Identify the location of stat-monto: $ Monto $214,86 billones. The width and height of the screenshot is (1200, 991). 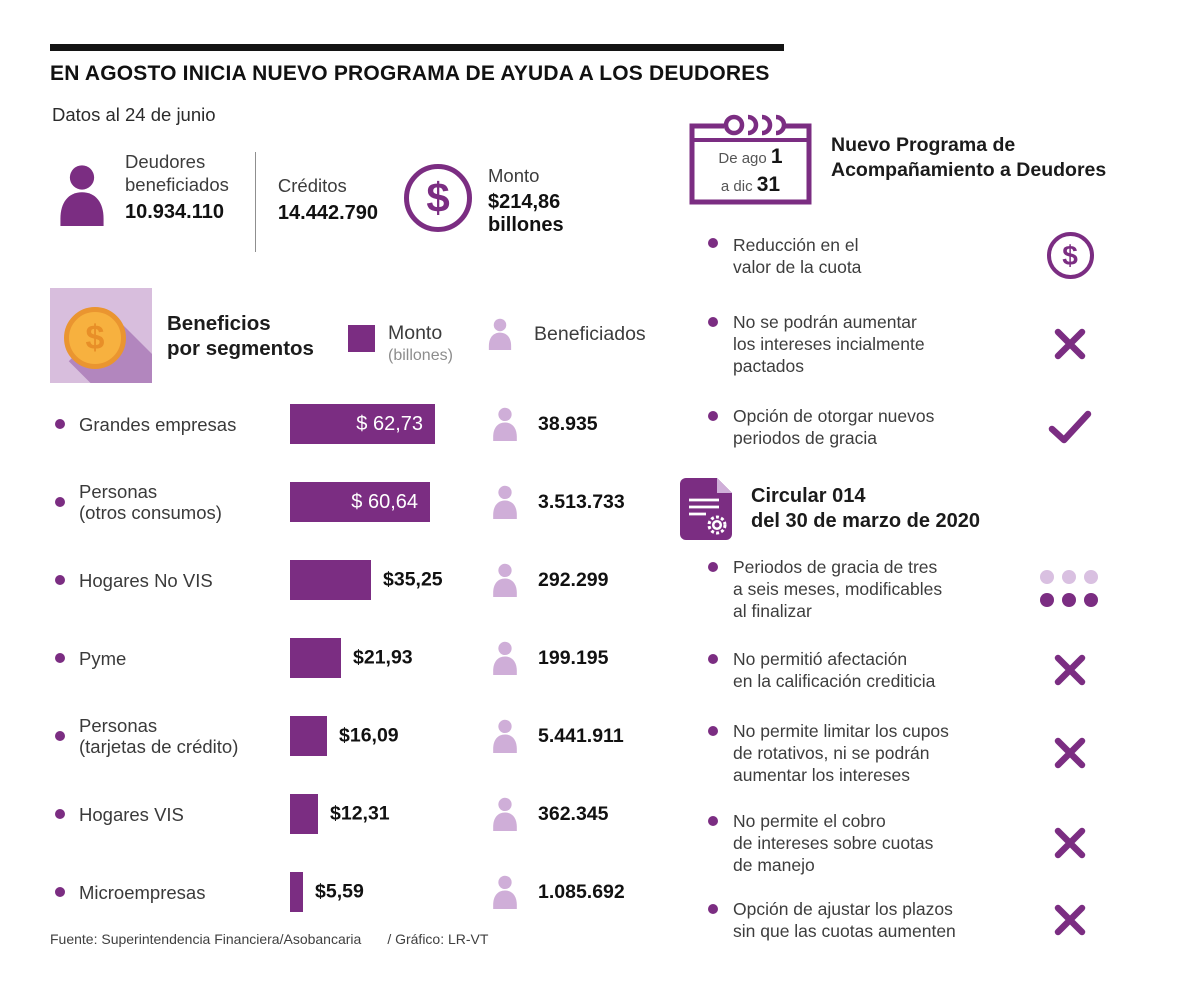
(484, 193).